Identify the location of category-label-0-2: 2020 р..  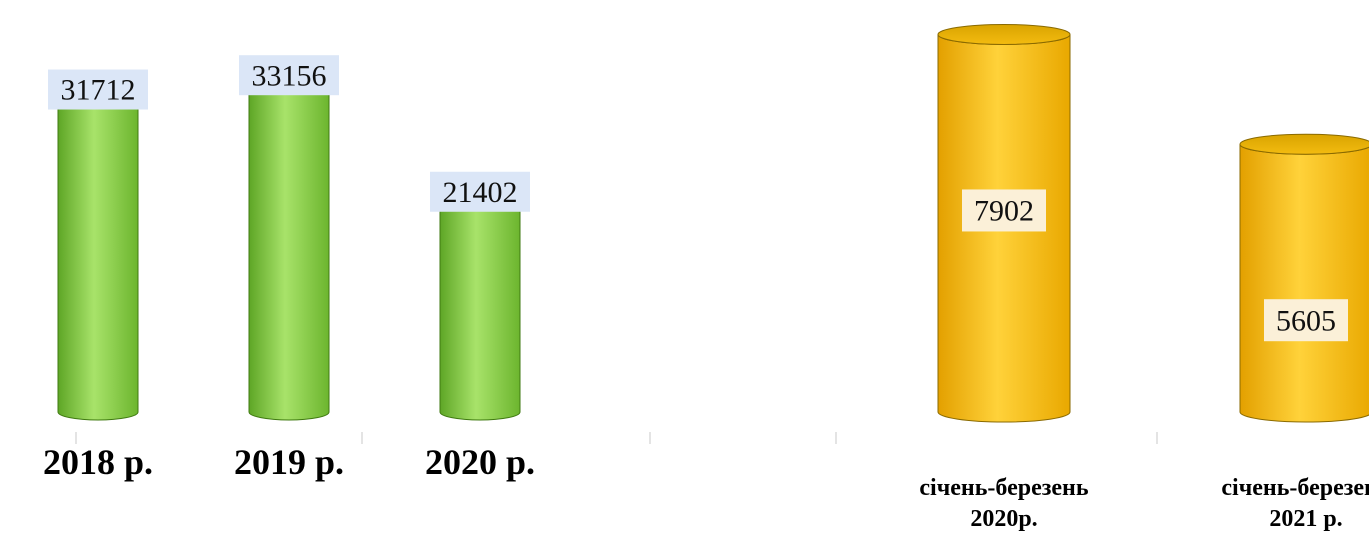
(480, 462).